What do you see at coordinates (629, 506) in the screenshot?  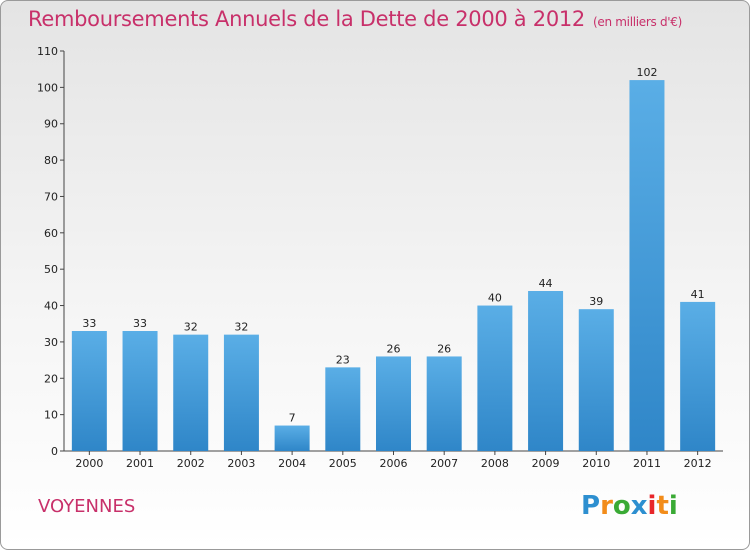 I see `proxiti-logo: Proxiti` at bounding box center [629, 506].